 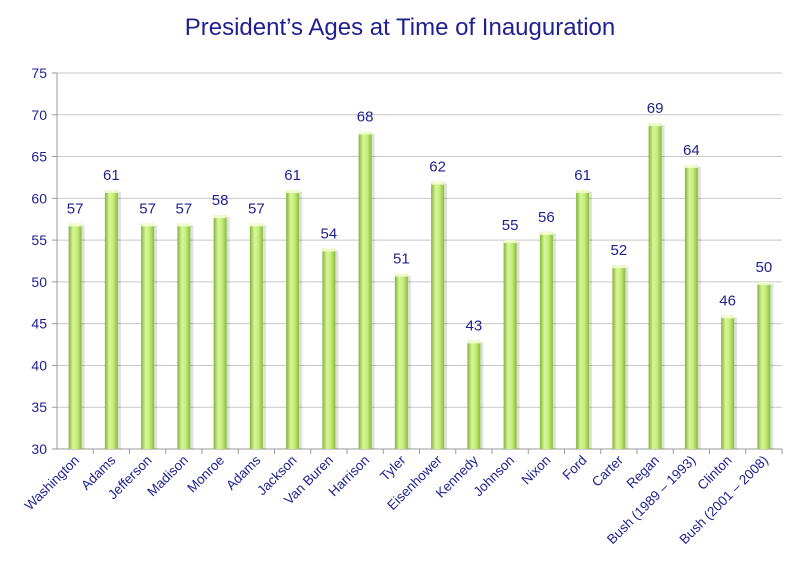 I want to click on y-tick-label: 35, so click(x=39, y=407).